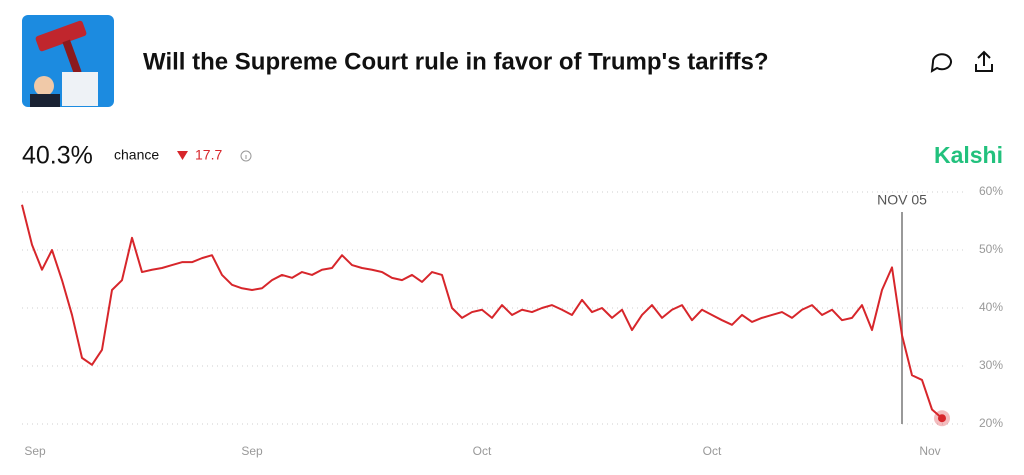 The width and height of the screenshot is (1024, 475). I want to click on y-tick-label: 40%, so click(991, 307).